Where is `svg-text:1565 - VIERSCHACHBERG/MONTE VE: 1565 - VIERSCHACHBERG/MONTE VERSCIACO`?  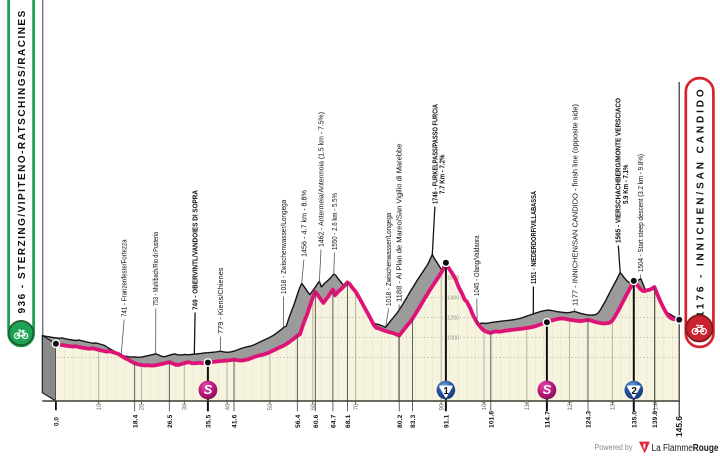
svg-text:1565 - VIERSCHACHBERG/MONTE VE: 1565 - VIERSCHACHBERG/MONTE VERSCIACO is located at coordinates (619, 170).